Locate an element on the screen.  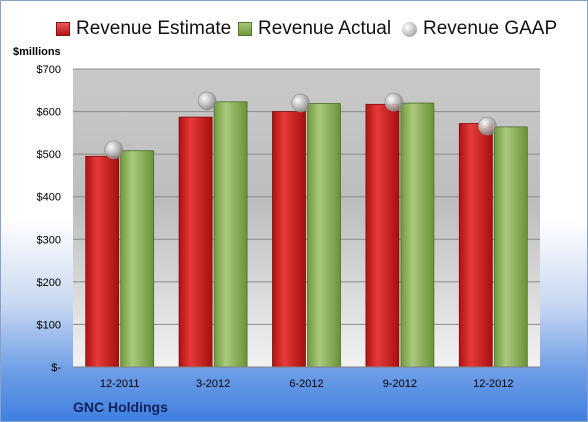
y-tick-label: $700 is located at coordinates (49, 70).